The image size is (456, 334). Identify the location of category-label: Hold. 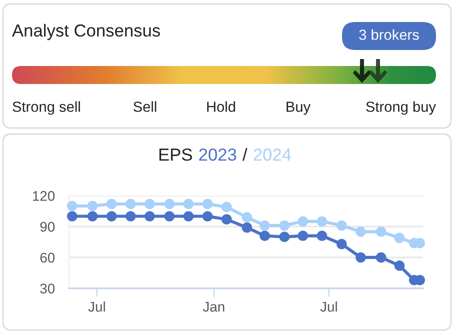
(221, 106).